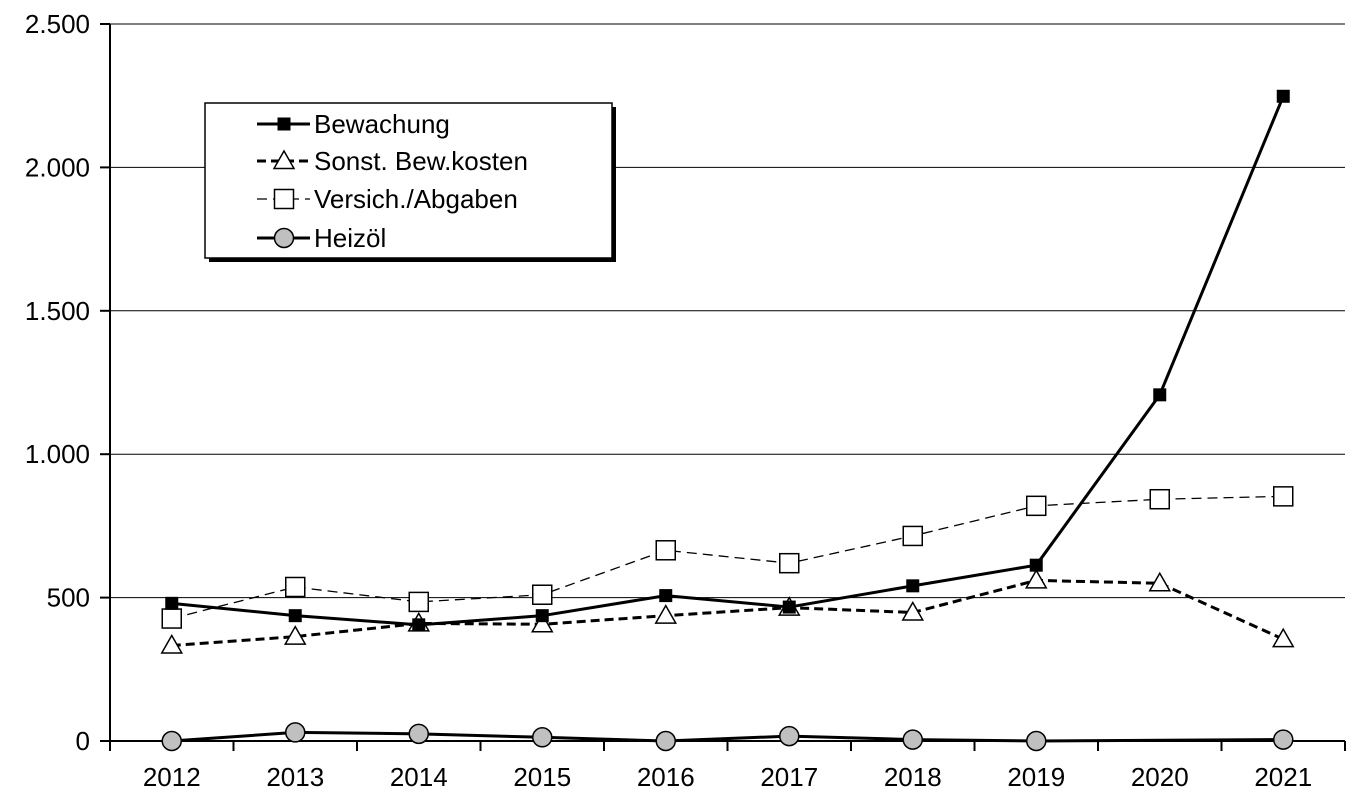 This screenshot has height=792, width=1352. I want to click on legend-label: Bewachung, so click(382, 124).